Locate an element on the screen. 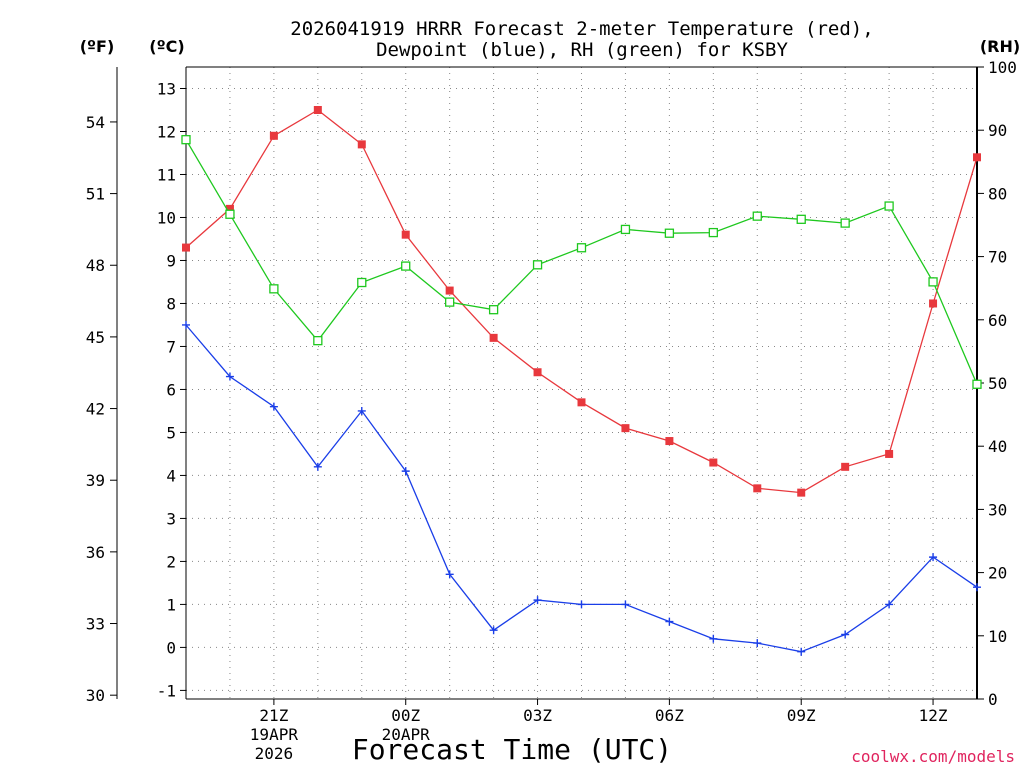 Image resolution: width=1024 pixels, height=768 pixels. fahrenheit-tick-label: 51 is located at coordinates (95, 194).